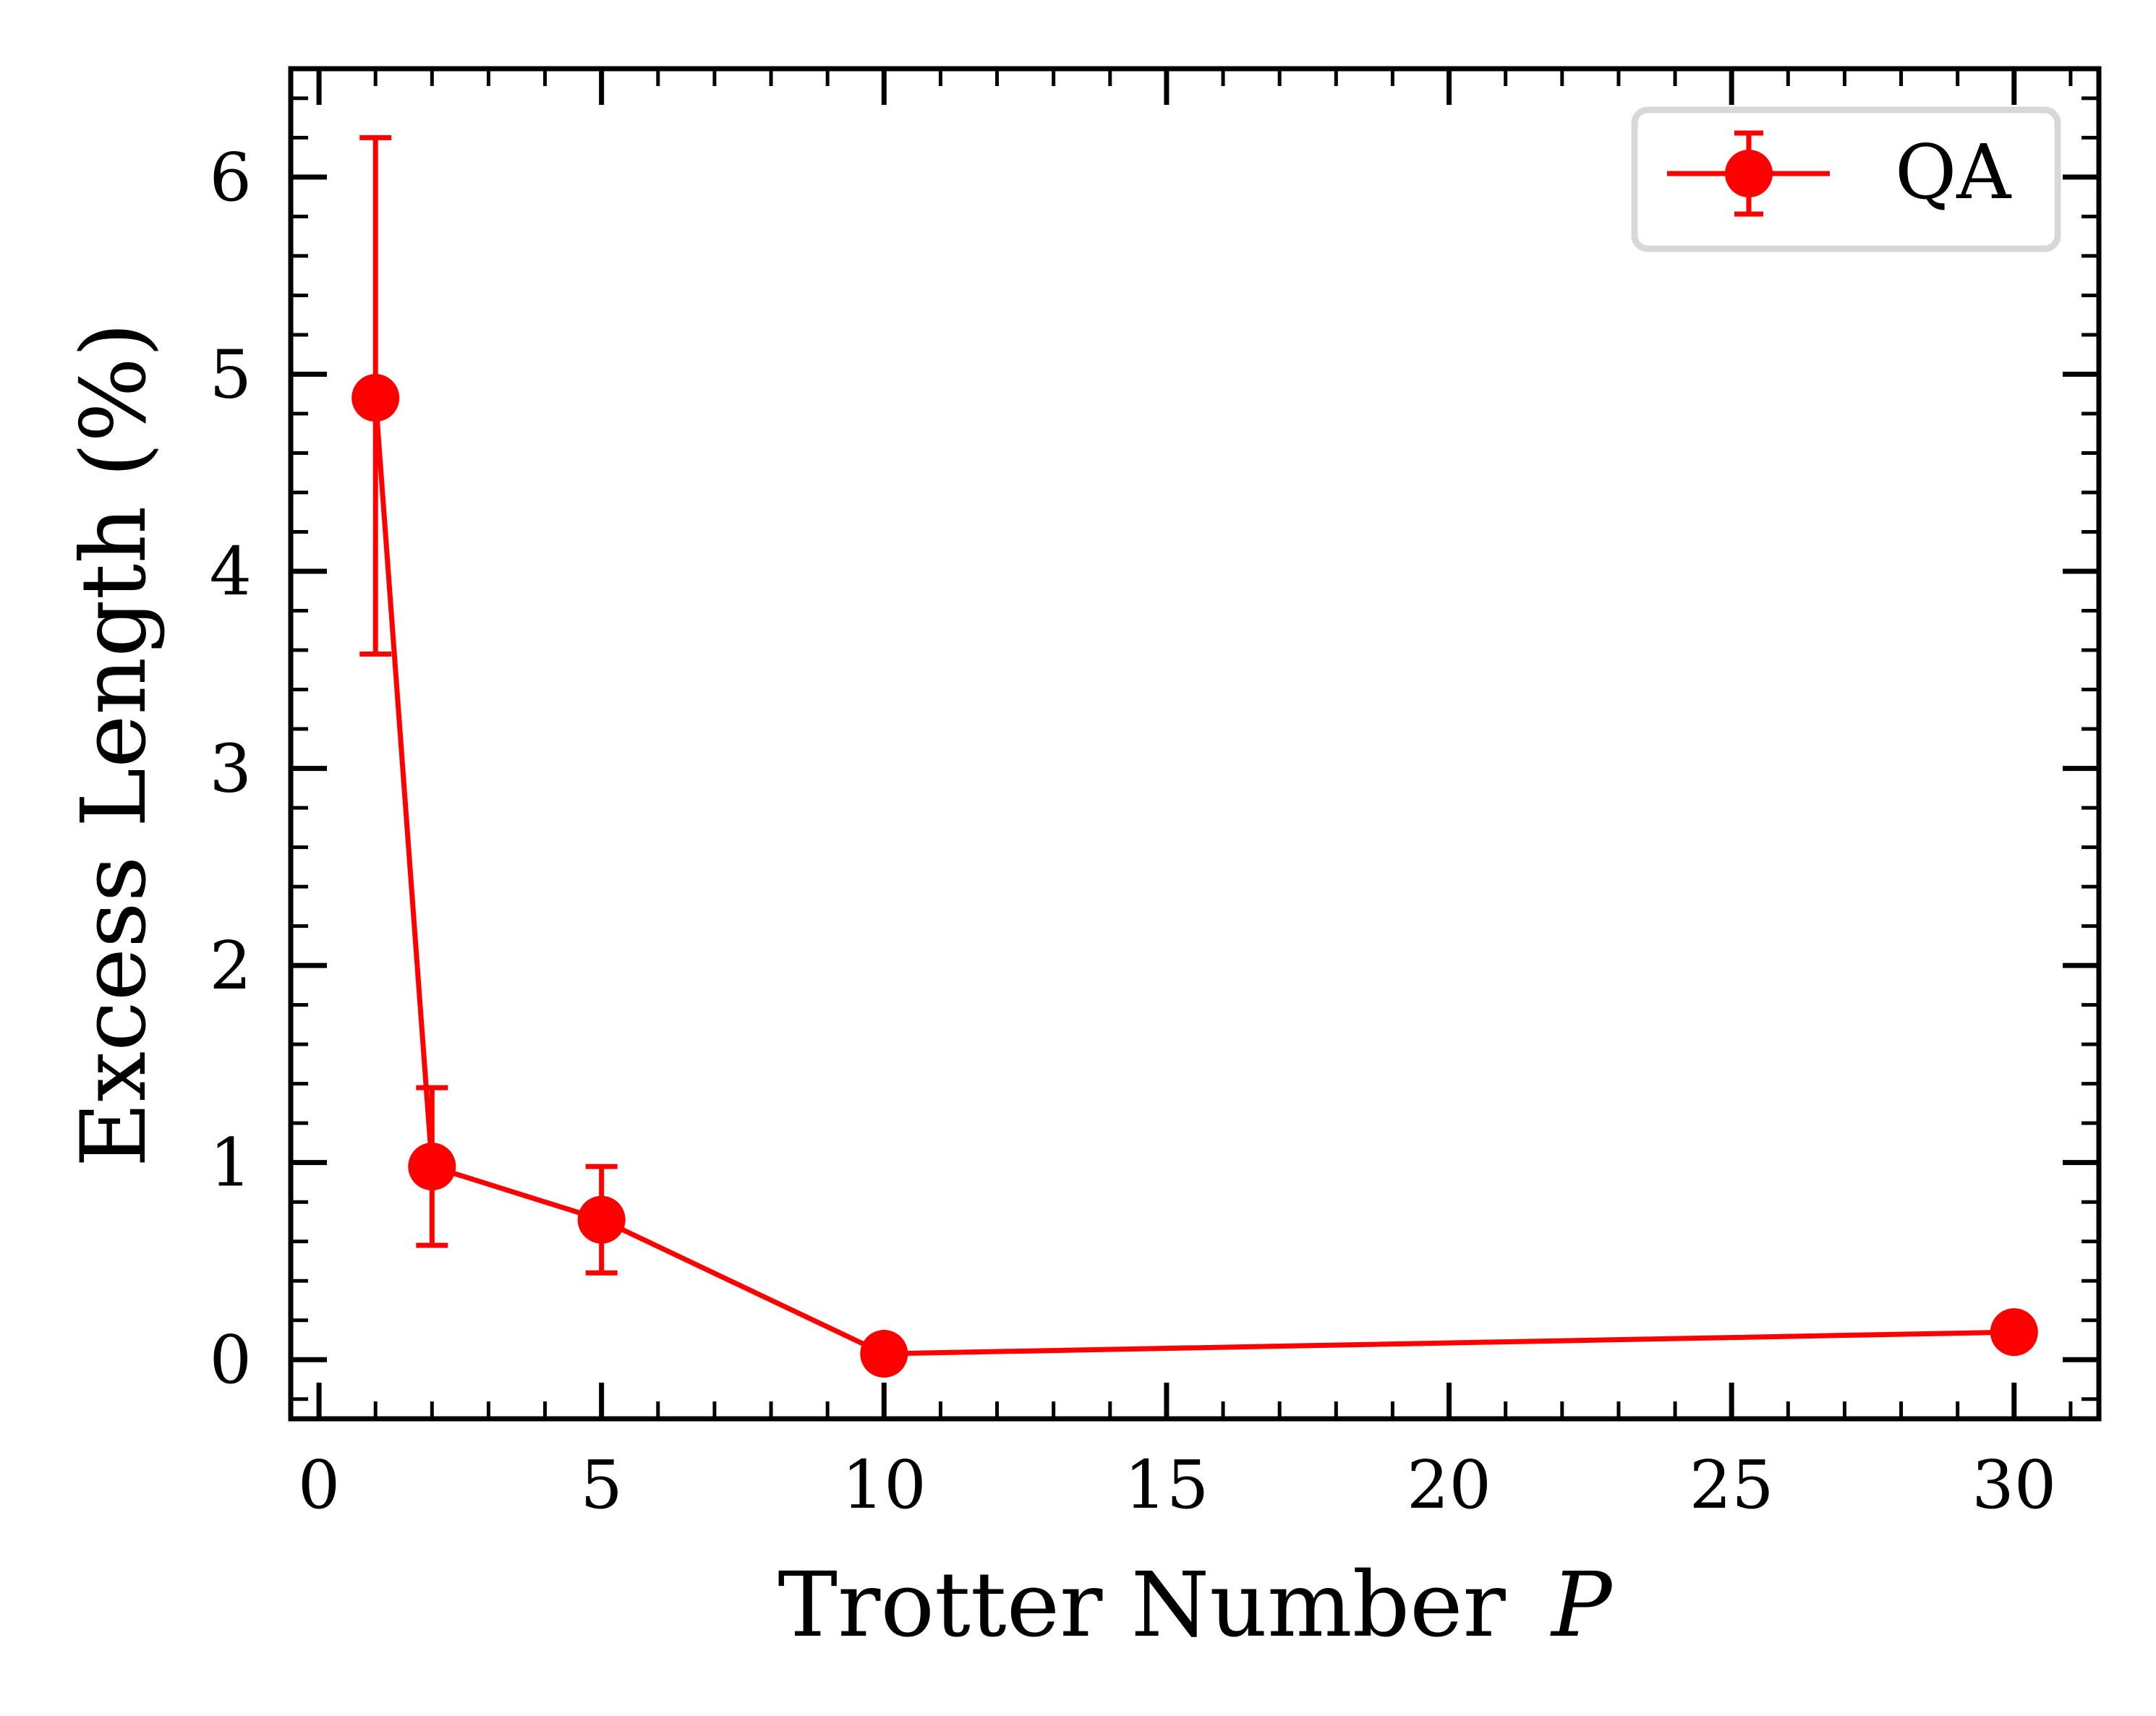 This screenshot has width=2156, height=1716. What do you see at coordinates (1732, 1485) in the screenshot?
I see `x-tick-label: 25` at bounding box center [1732, 1485].